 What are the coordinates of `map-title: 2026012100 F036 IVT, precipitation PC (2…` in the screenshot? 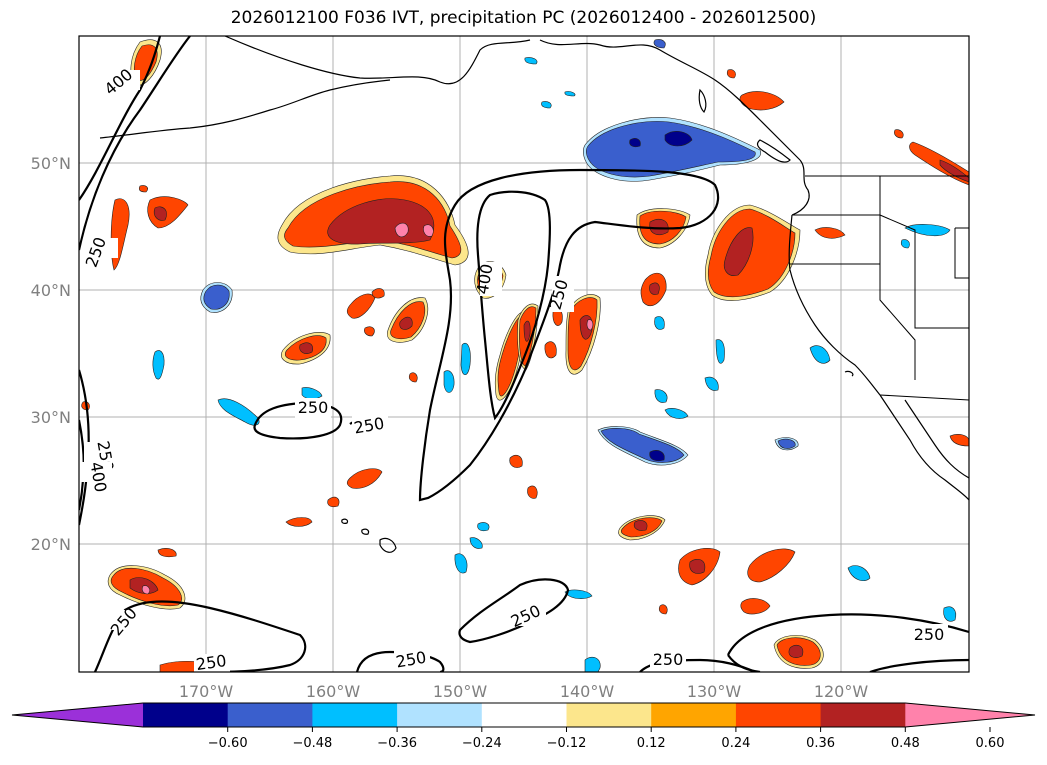 It's located at (523, 18).